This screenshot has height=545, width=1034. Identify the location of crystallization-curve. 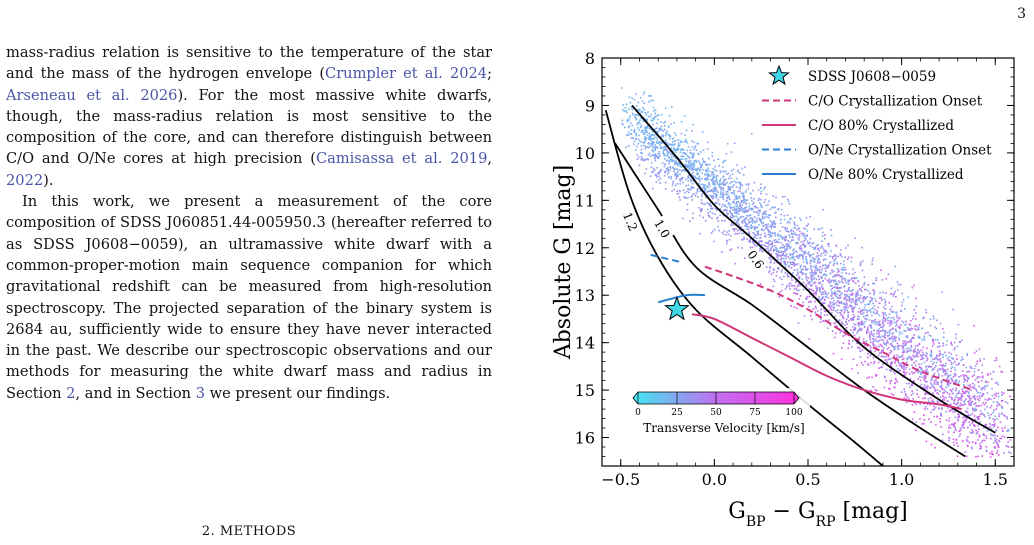
(839, 328).